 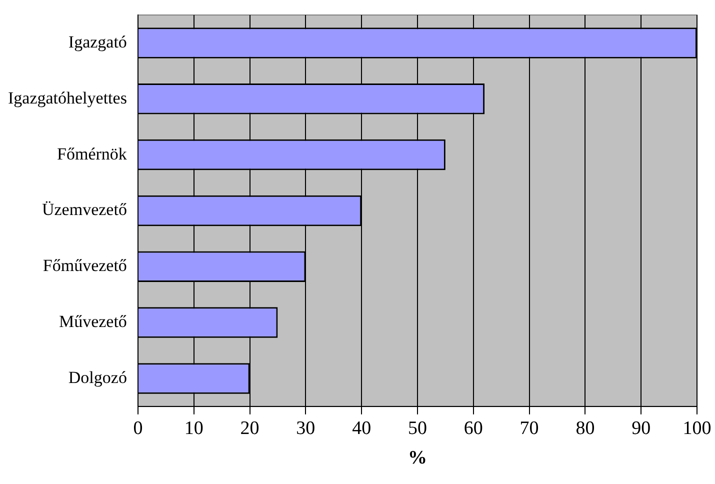 What do you see at coordinates (697, 428) in the screenshot?
I see `x-tick-label: 100` at bounding box center [697, 428].